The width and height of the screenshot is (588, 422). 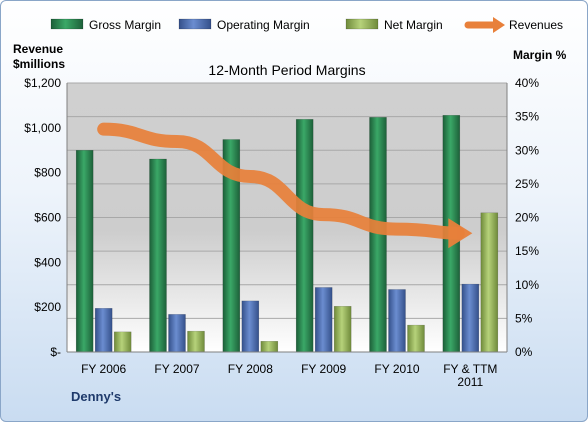 I want to click on right-tick-label: 15%, so click(x=527, y=251).